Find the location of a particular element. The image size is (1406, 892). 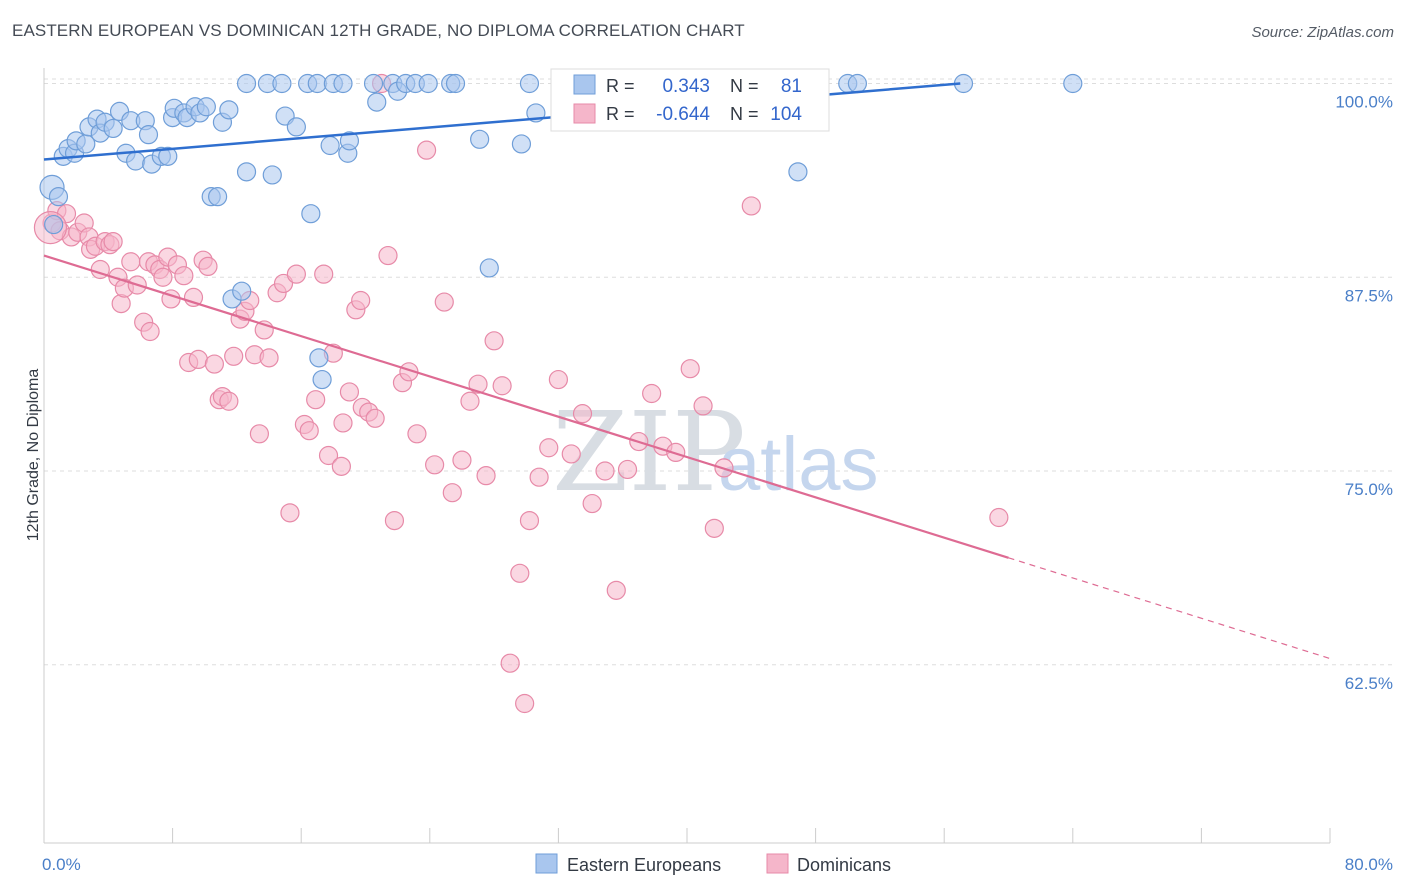

legend-box is located at coordinates (690, 100).